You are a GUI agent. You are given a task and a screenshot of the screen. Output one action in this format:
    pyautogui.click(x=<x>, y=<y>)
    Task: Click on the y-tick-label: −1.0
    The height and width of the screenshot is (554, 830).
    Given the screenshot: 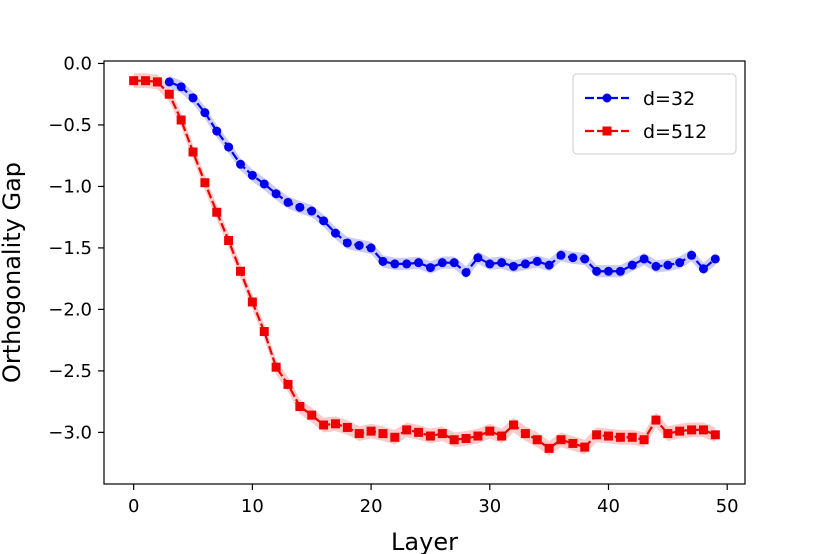 What is the action you would take?
    pyautogui.click(x=70, y=186)
    